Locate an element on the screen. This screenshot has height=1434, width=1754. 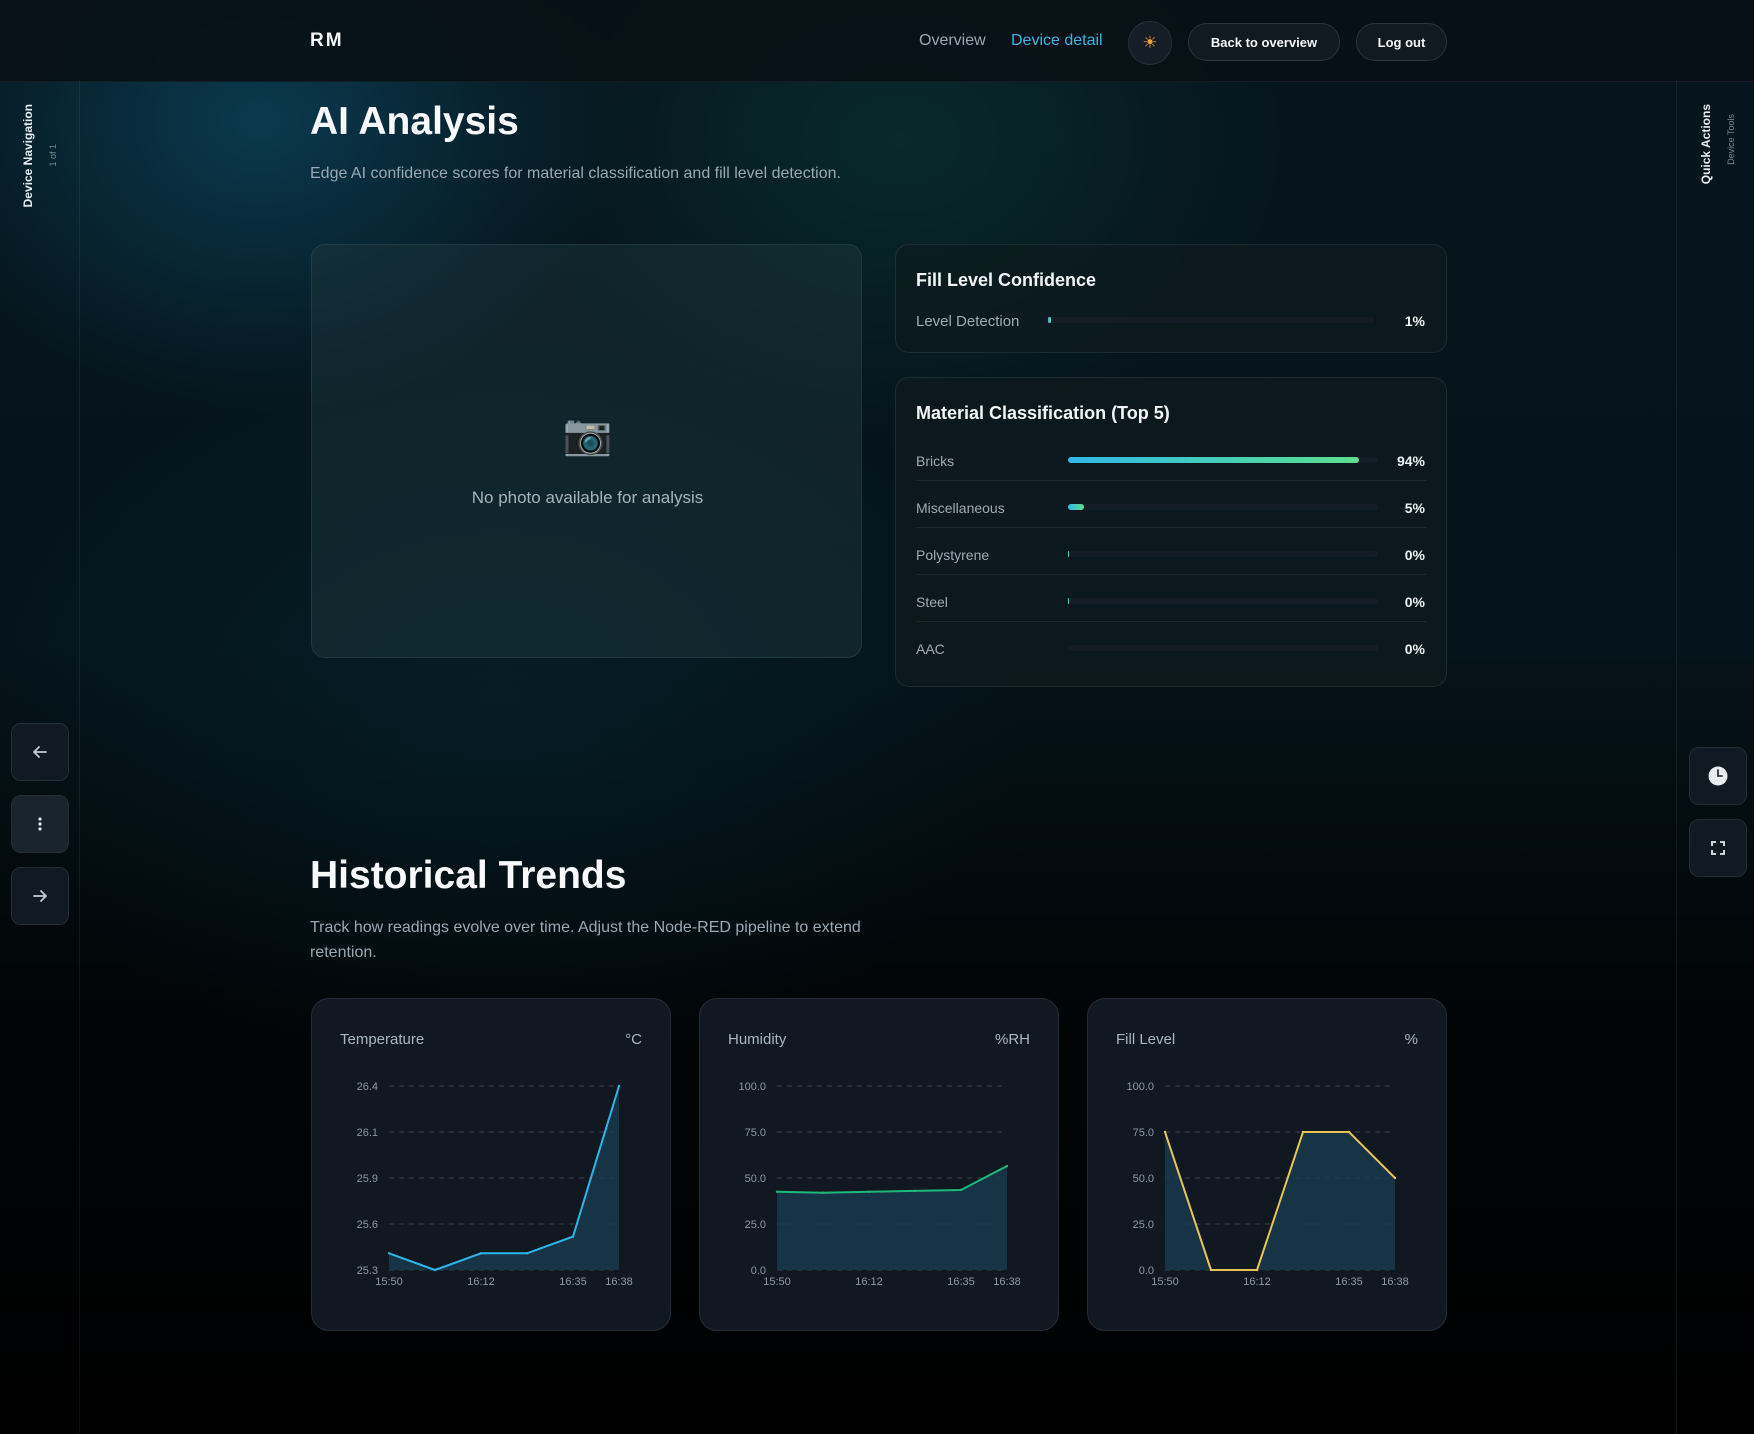
y-tick-label: 25.3 is located at coordinates (367, 1271).